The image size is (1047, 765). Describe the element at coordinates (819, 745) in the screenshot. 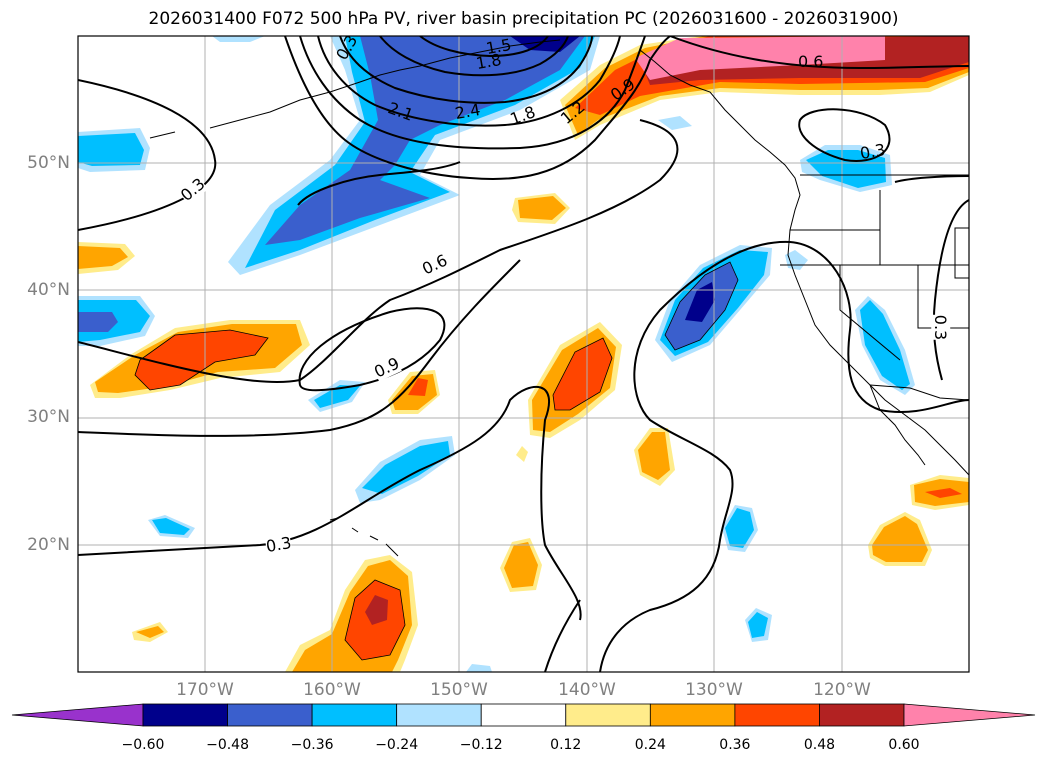

I see `colorbar-tick-label: 0.48` at that location.